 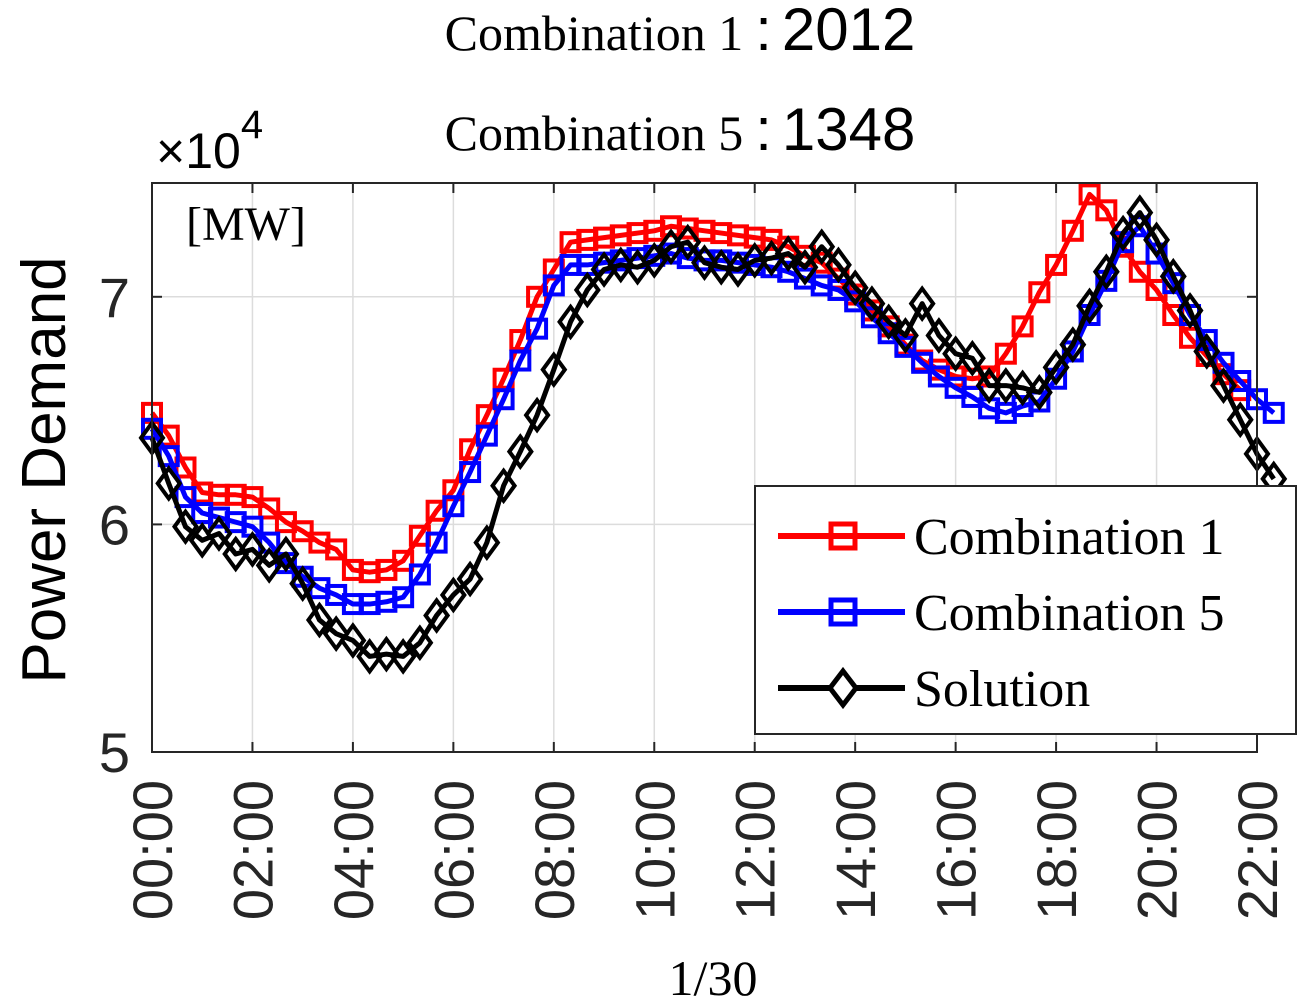 What do you see at coordinates (654, 850) in the screenshot?
I see `x-tick-label-5: 10:00` at bounding box center [654, 850].